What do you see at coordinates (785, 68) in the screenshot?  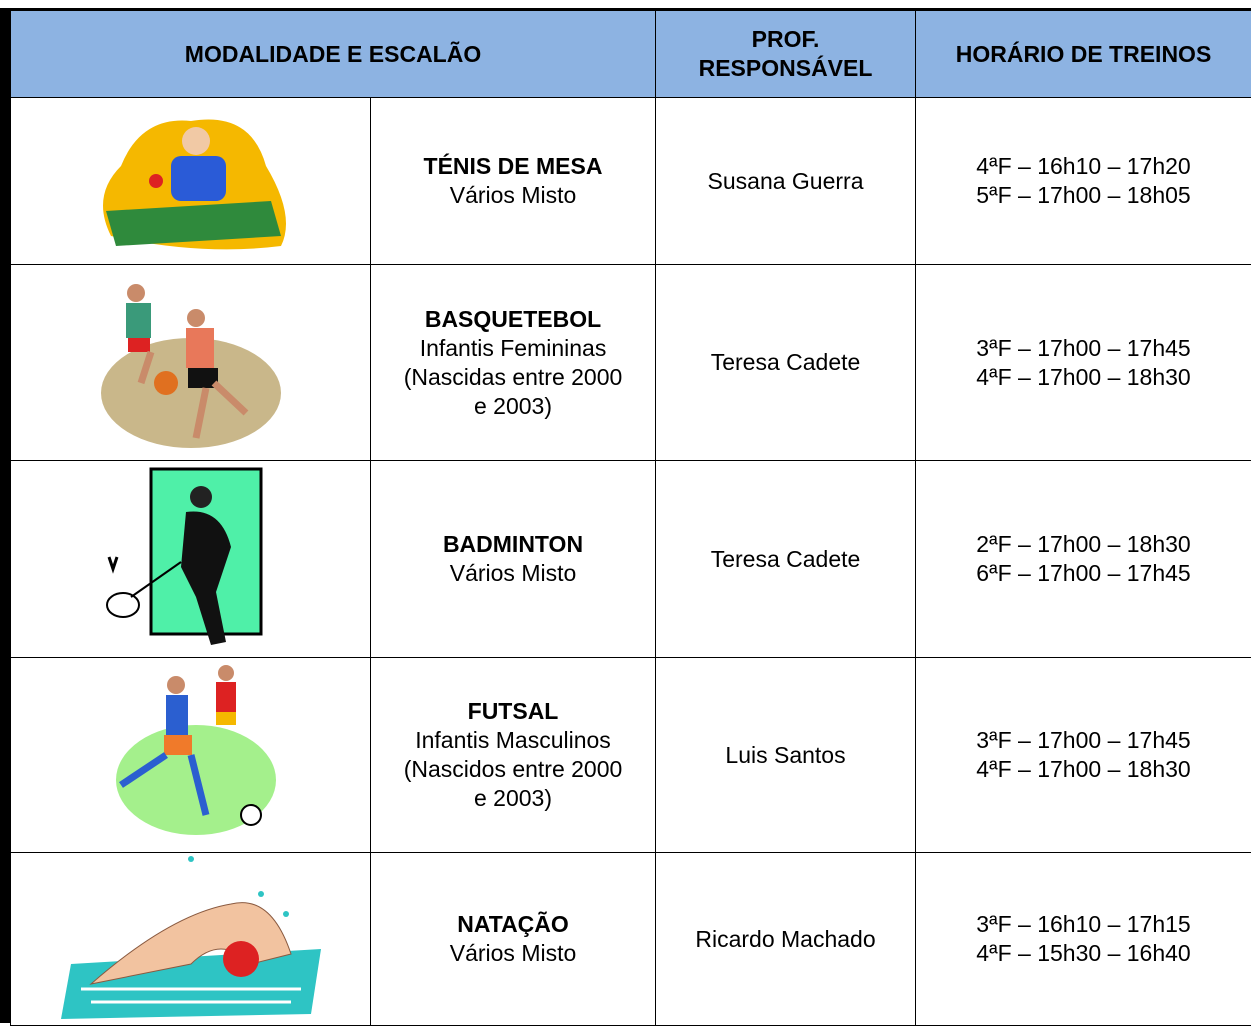 I see `header-line: RESPONSÁVEL` at bounding box center [785, 68].